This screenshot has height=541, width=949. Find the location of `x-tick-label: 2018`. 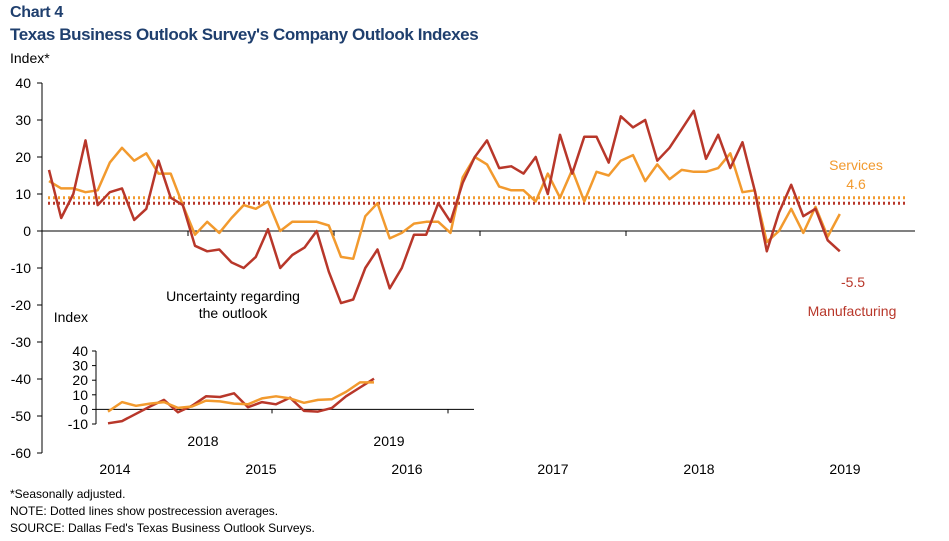

x-tick-label: 2018 is located at coordinates (698, 469).